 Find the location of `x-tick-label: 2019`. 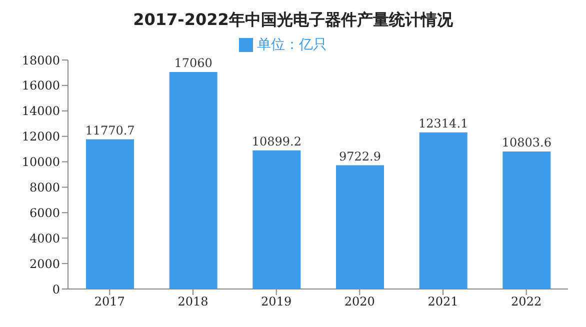

x-tick-label: 2019 is located at coordinates (276, 301).